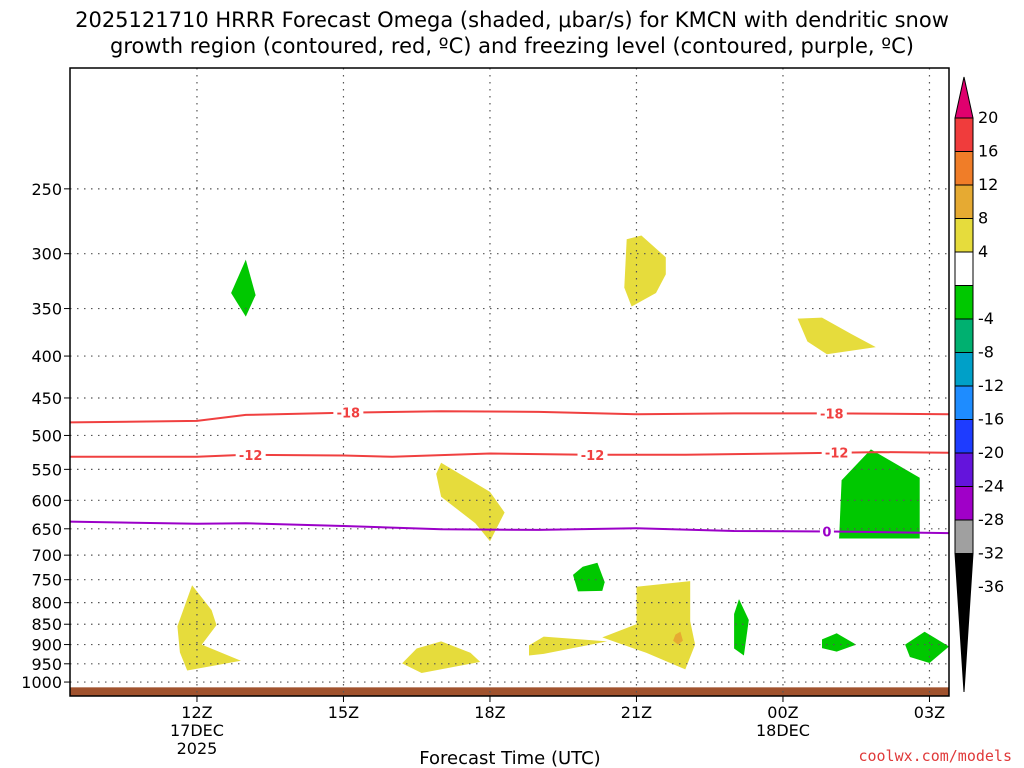  I want to click on contour-label-dgz-minus12-3: -12, so click(837, 454).